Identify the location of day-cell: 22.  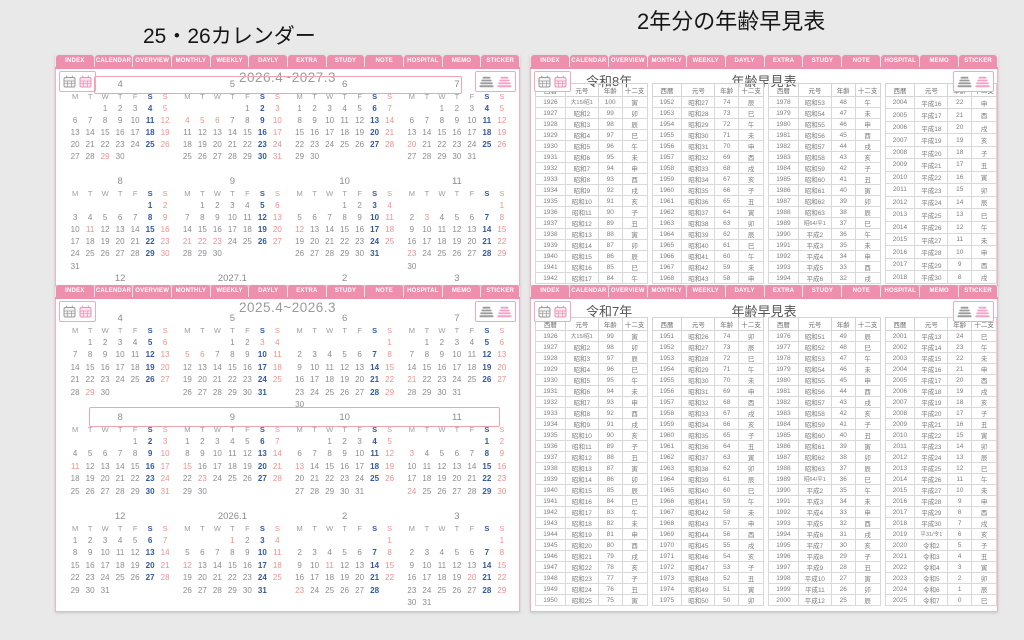
(150, 242).